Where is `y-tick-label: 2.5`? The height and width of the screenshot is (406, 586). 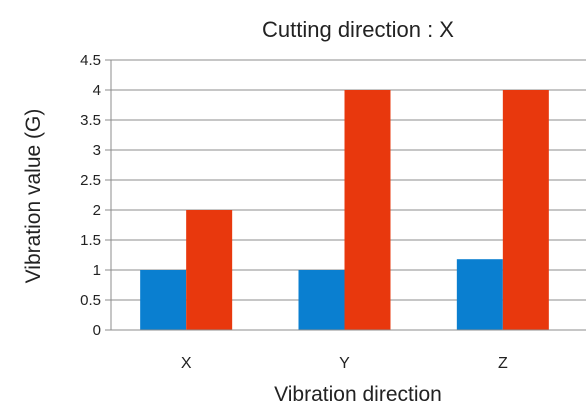 y-tick-label: 2.5 is located at coordinates (90, 180).